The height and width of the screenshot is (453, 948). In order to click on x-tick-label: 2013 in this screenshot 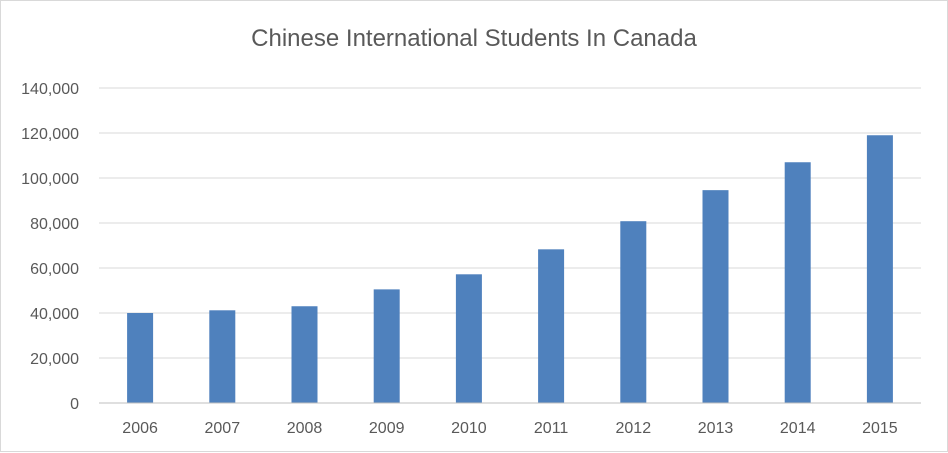, I will do `click(716, 428)`.